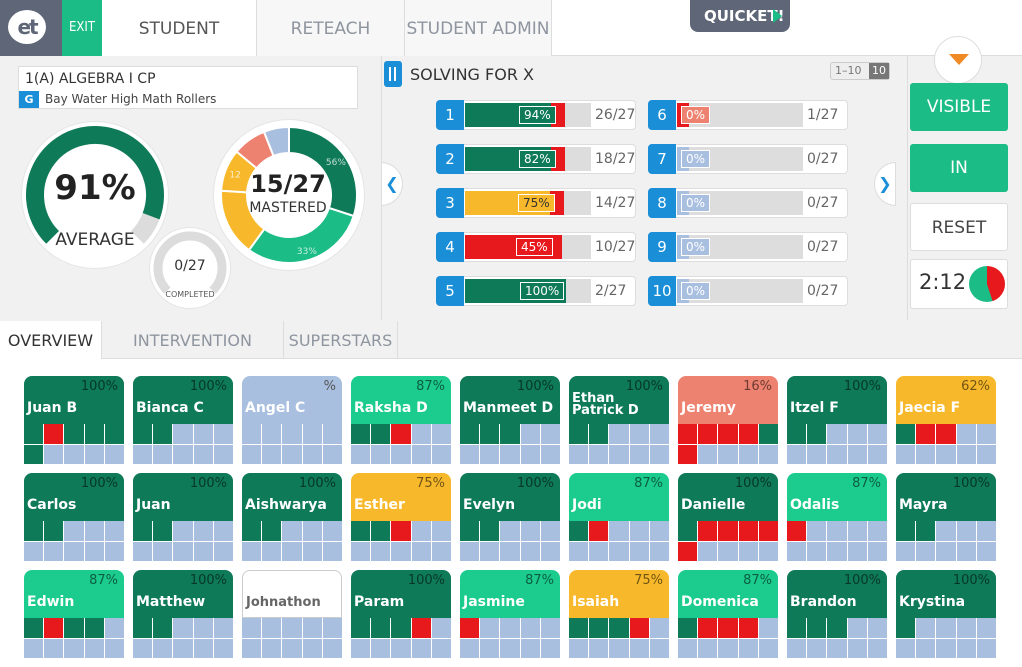 Image resolution: width=1022 pixels, height=667 pixels. What do you see at coordinates (619, 614) in the screenshot?
I see `student-card: 75% Isaiah` at bounding box center [619, 614].